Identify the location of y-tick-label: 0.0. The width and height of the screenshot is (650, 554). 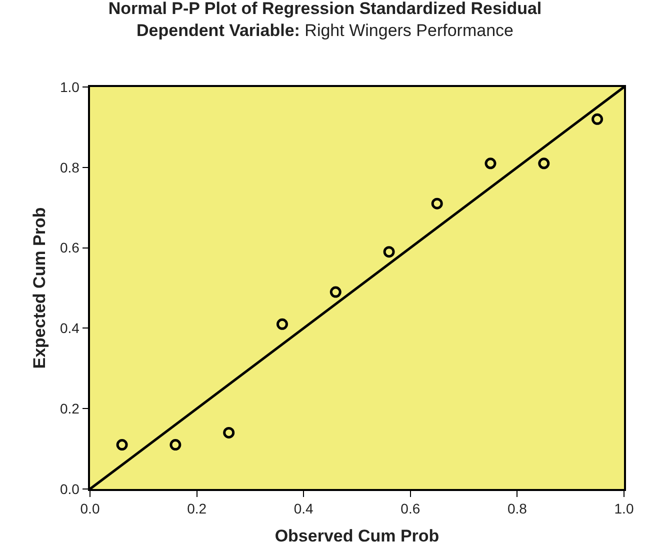
(70, 488).